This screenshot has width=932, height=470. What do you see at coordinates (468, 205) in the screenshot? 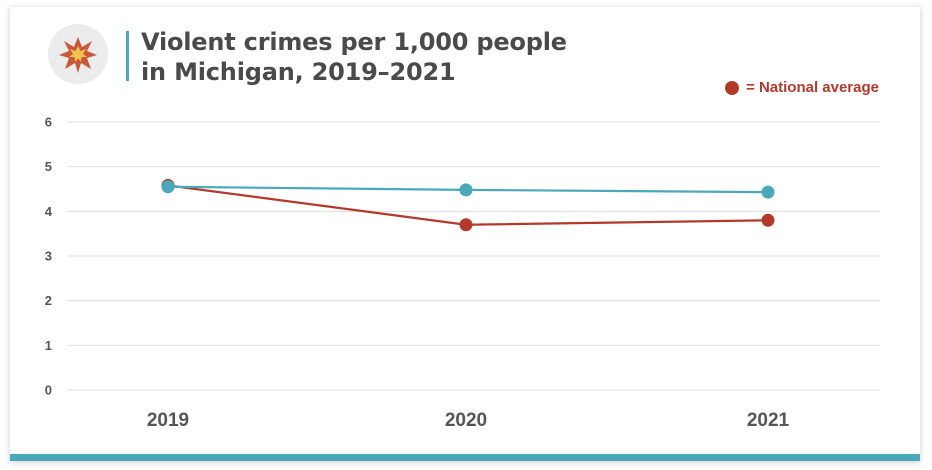
I see `series-layer` at bounding box center [468, 205].